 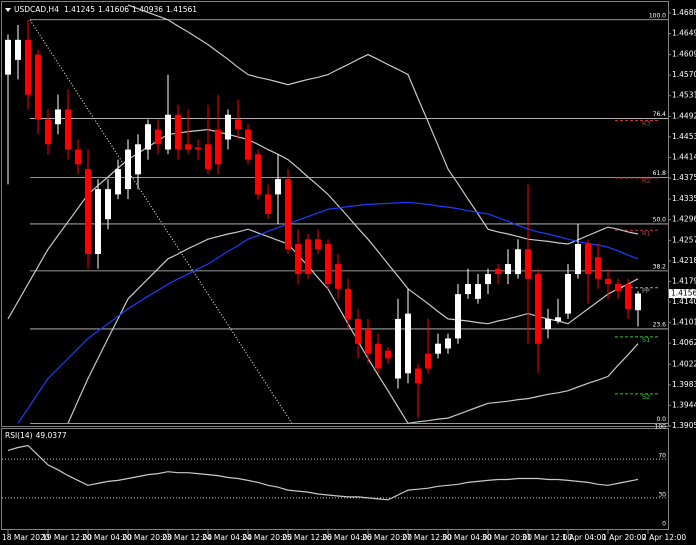 What do you see at coordinates (387, 537) in the screenshot?
I see `x-tick-label: 26 Mar 20:00` at bounding box center [387, 537].